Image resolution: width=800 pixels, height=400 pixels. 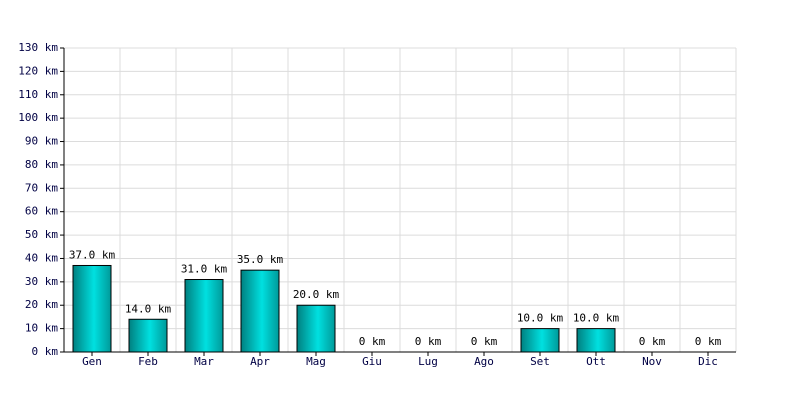 I want to click on y-tick-label: 20 km, so click(x=41, y=304).